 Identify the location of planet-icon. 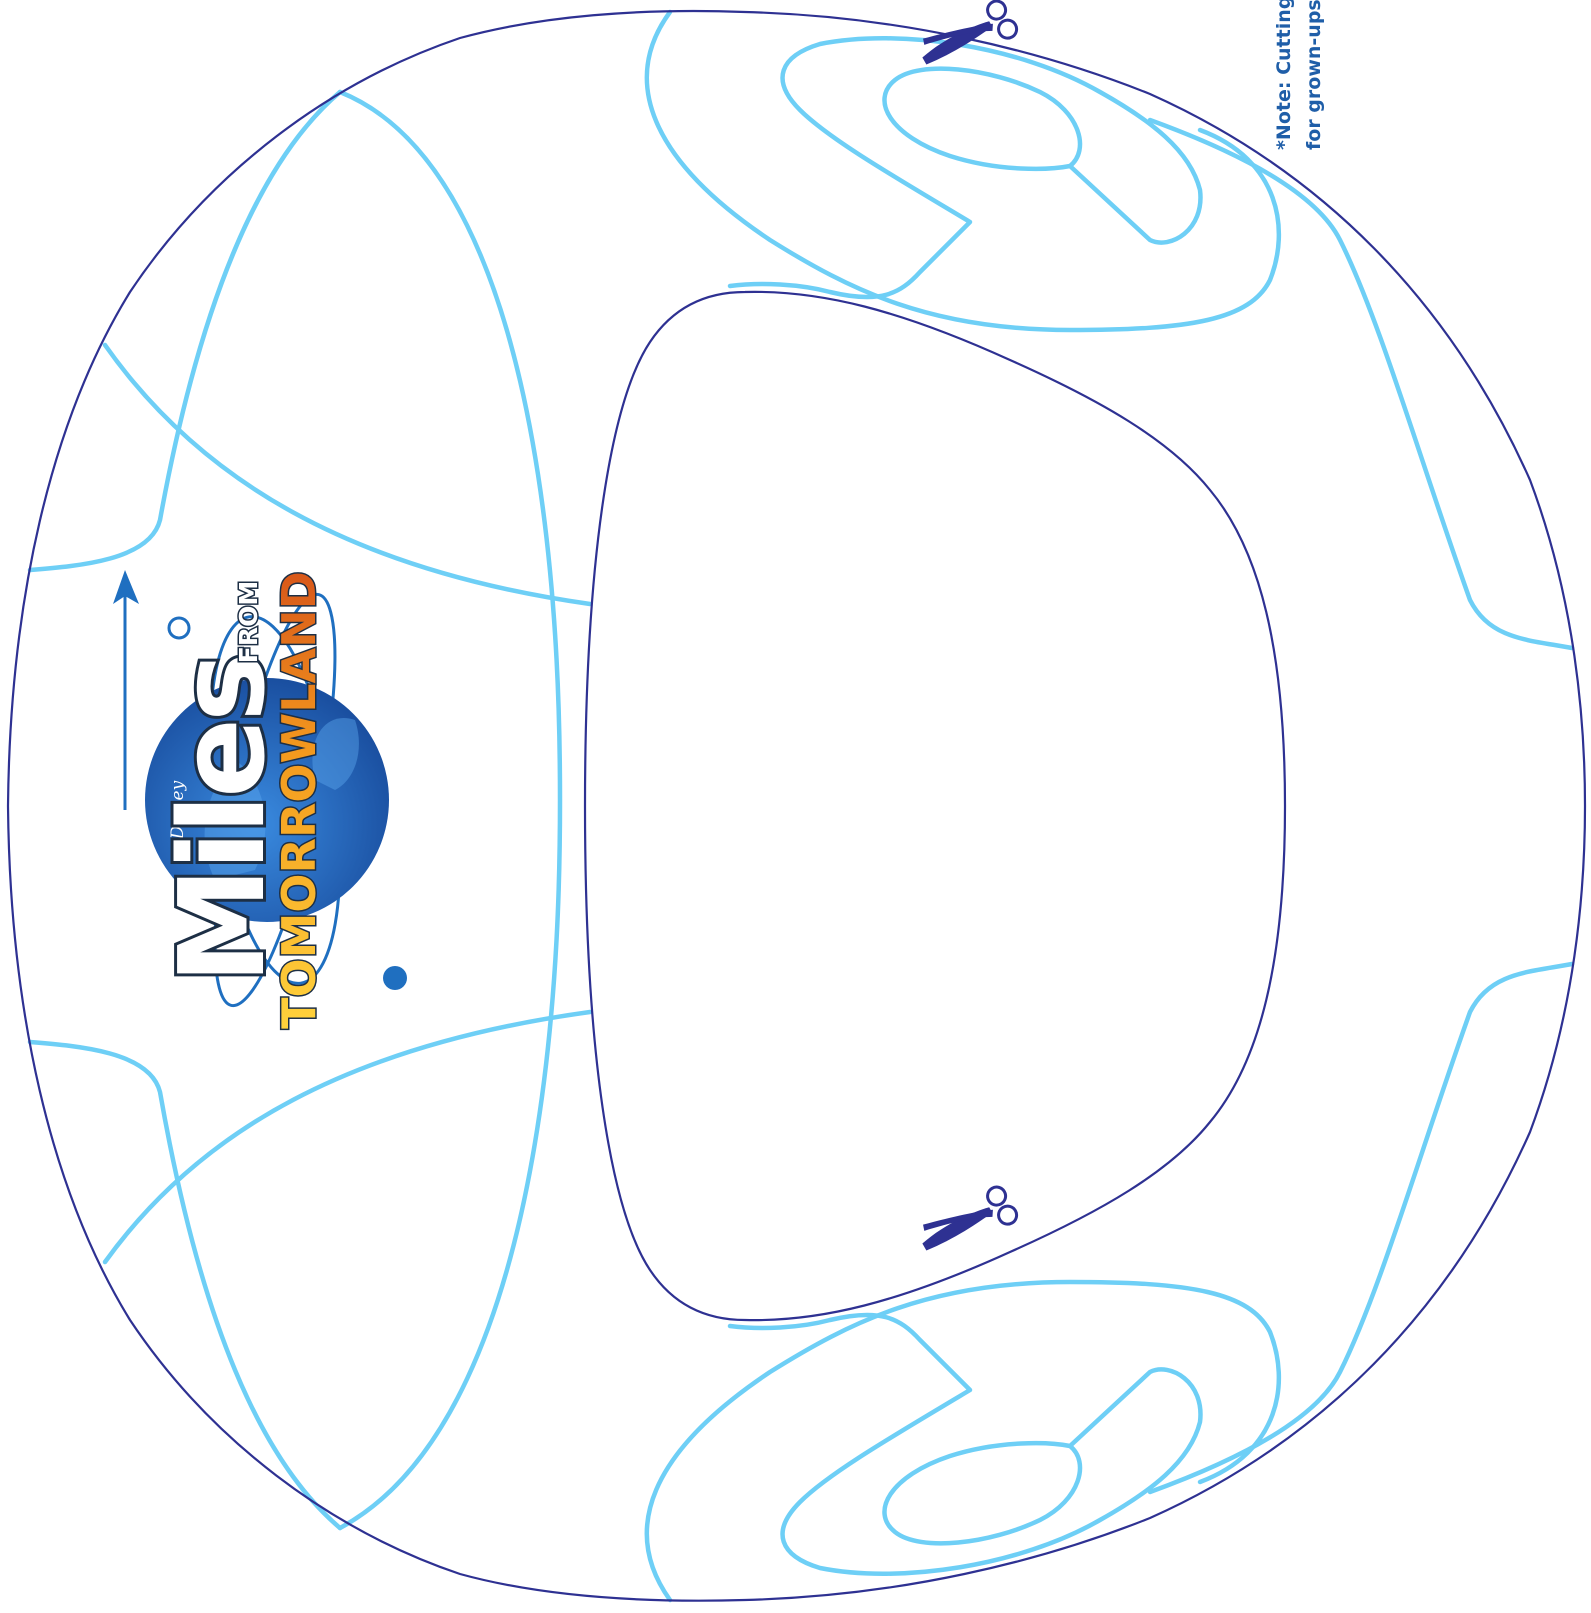
(260, 789).